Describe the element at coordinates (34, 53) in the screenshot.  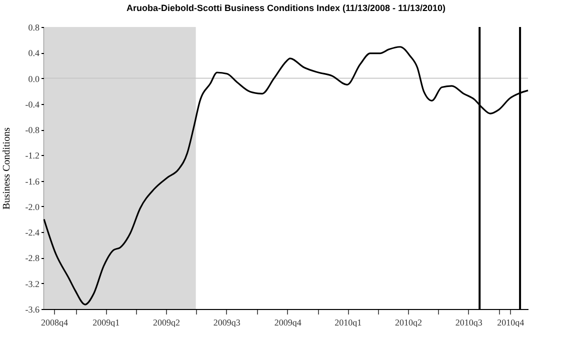
I see `y-tick-label: 0.4` at that location.